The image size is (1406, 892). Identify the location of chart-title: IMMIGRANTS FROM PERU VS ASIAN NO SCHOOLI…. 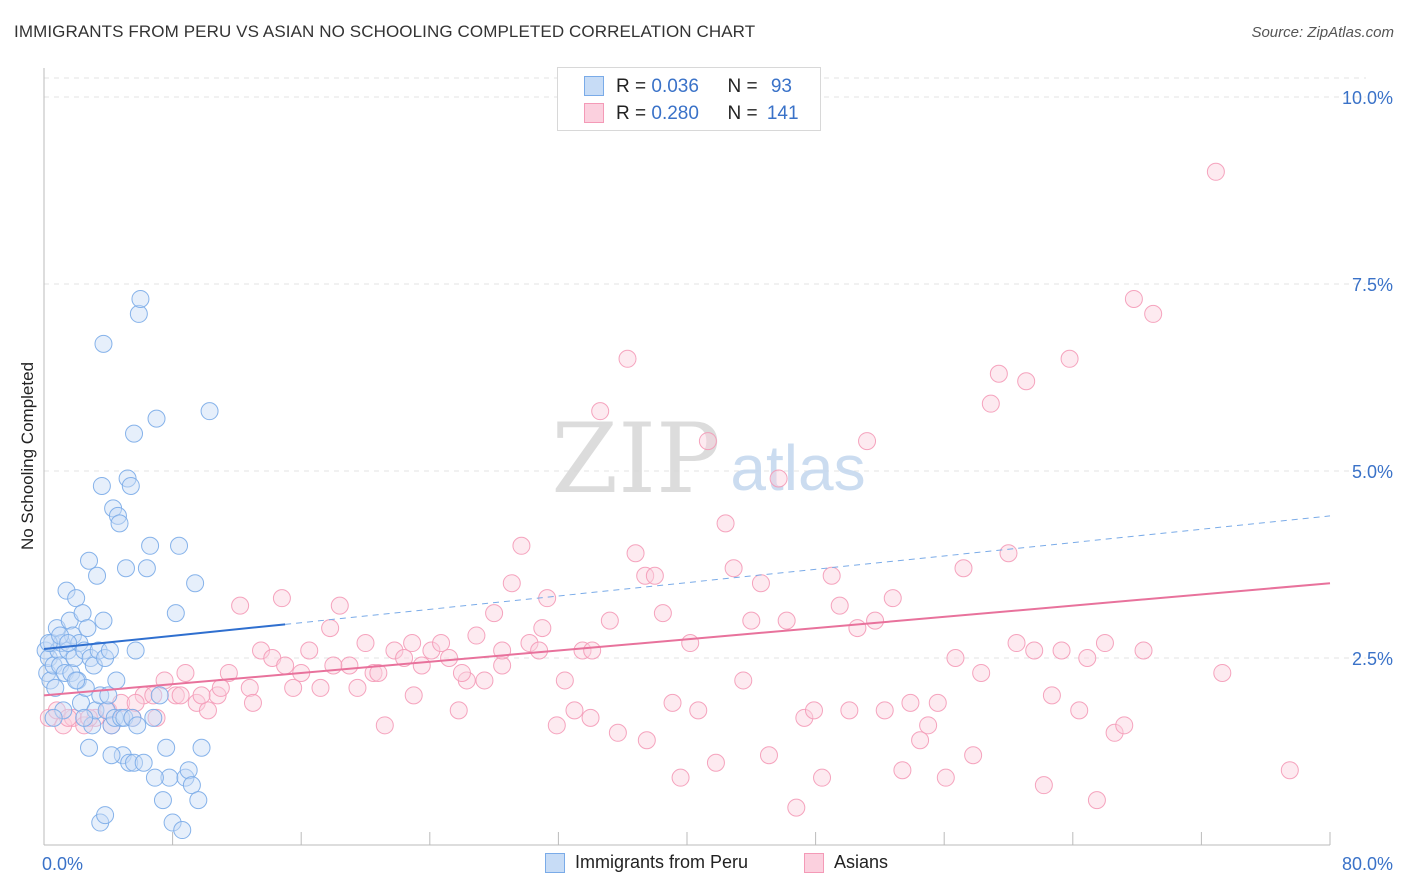
(385, 31).